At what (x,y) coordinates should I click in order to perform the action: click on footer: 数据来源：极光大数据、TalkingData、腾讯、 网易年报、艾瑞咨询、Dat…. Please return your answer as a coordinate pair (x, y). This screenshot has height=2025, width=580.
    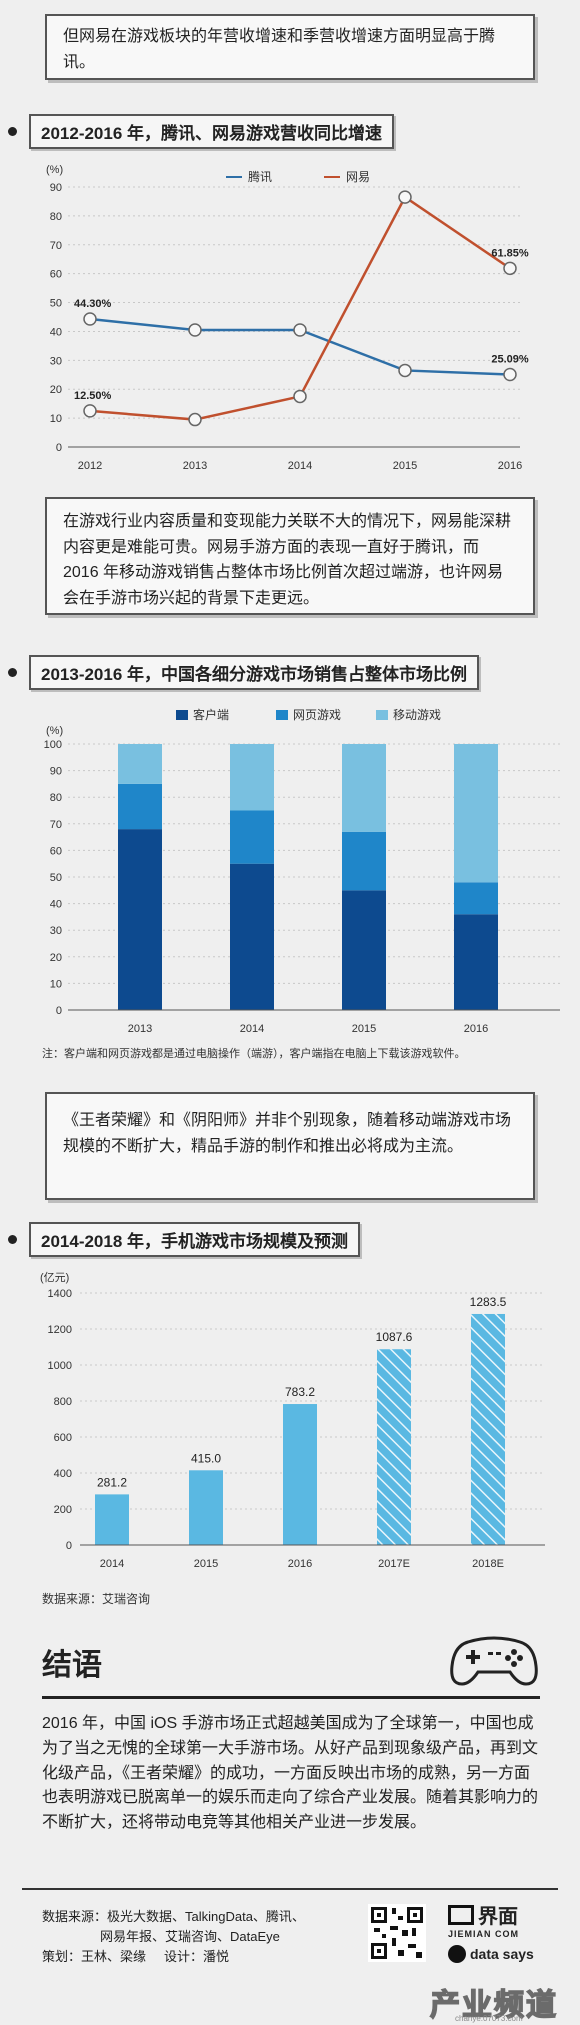
    Looking at the image, I should click on (290, 1956).